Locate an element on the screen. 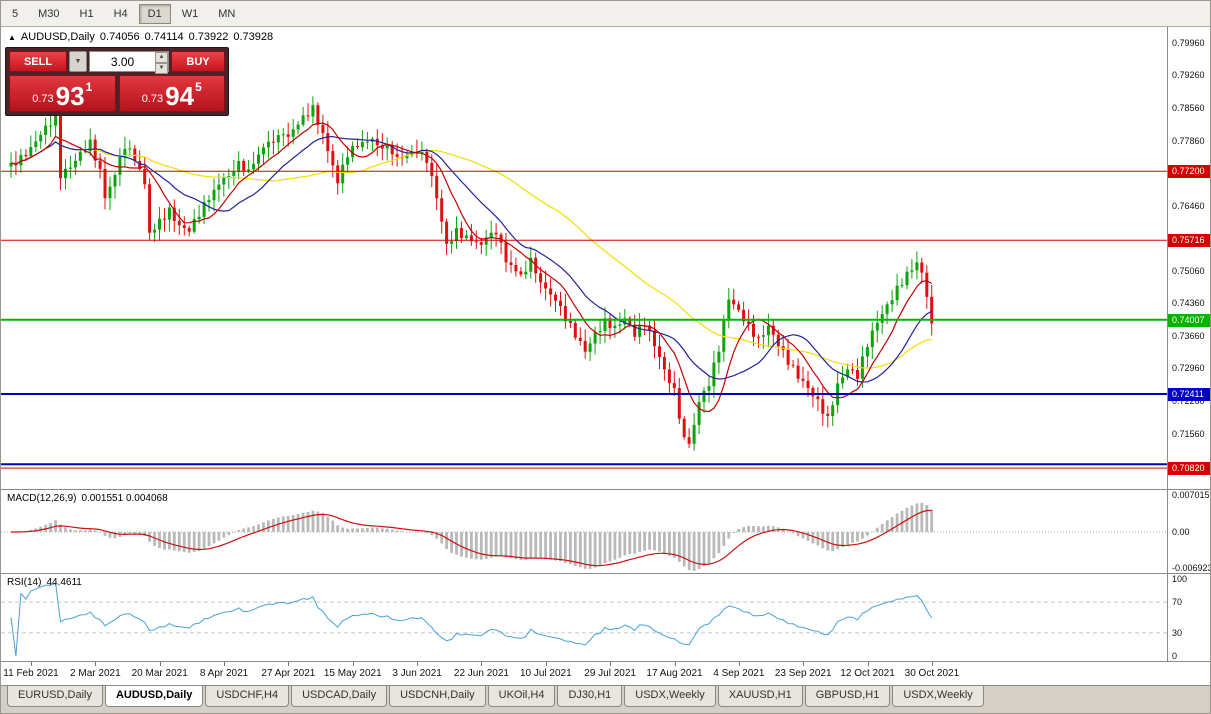  buy-price-pip: 5 is located at coordinates (198, 87).